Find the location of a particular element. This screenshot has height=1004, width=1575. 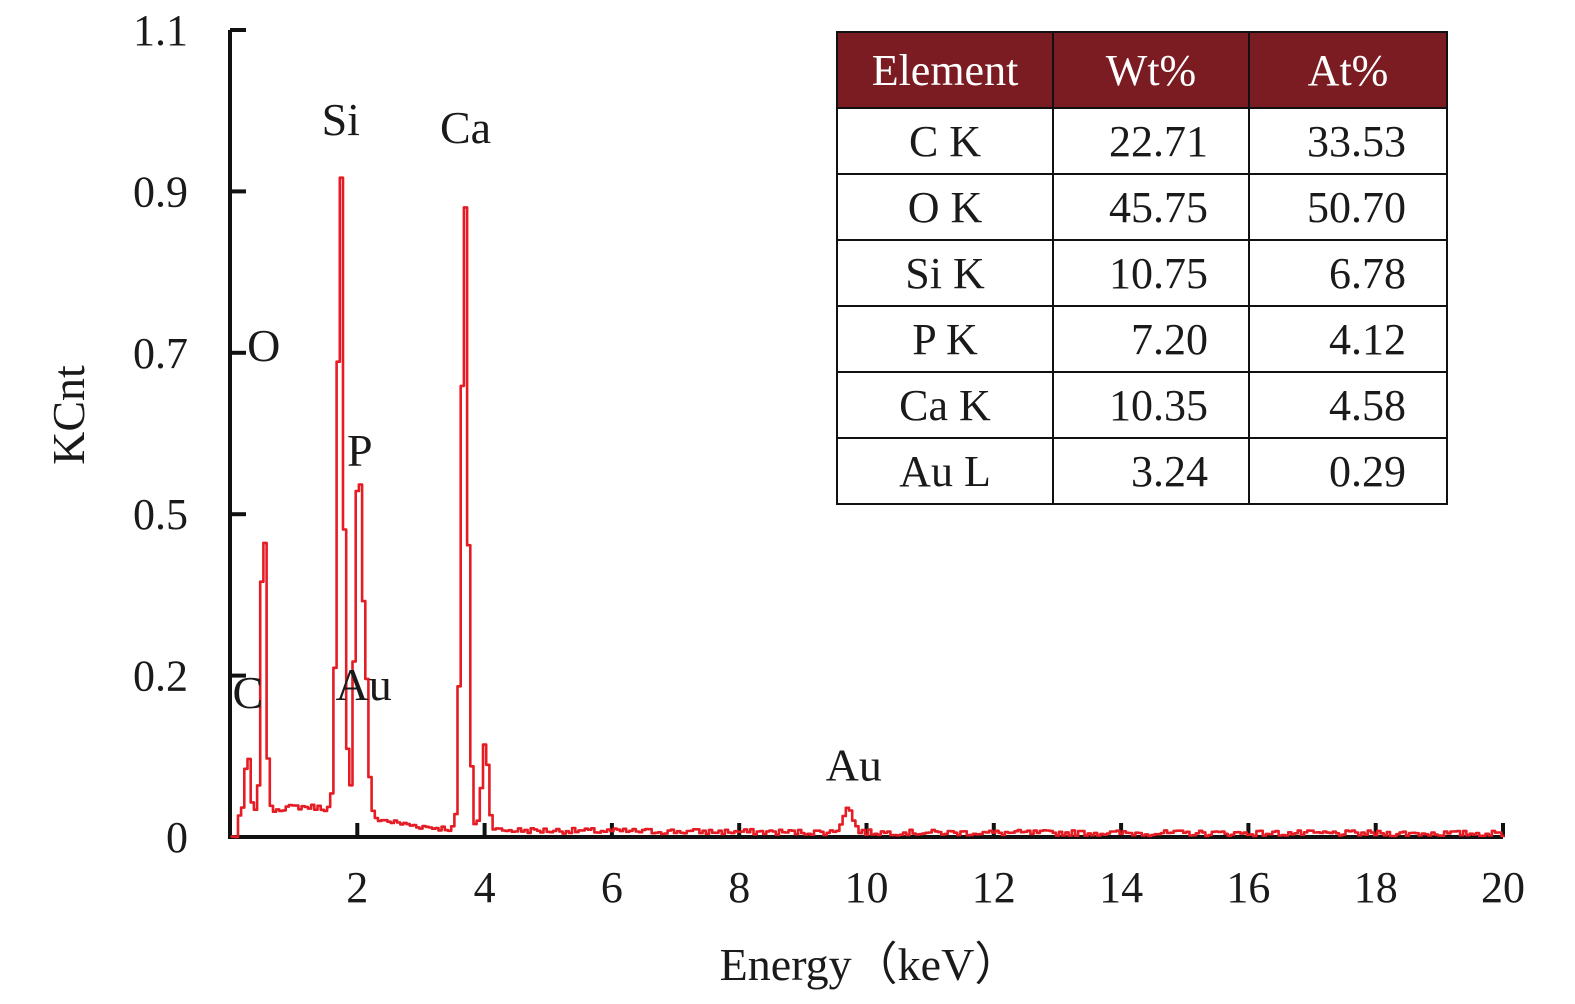

cell-at-percent: 0.29 is located at coordinates (1348, 471).